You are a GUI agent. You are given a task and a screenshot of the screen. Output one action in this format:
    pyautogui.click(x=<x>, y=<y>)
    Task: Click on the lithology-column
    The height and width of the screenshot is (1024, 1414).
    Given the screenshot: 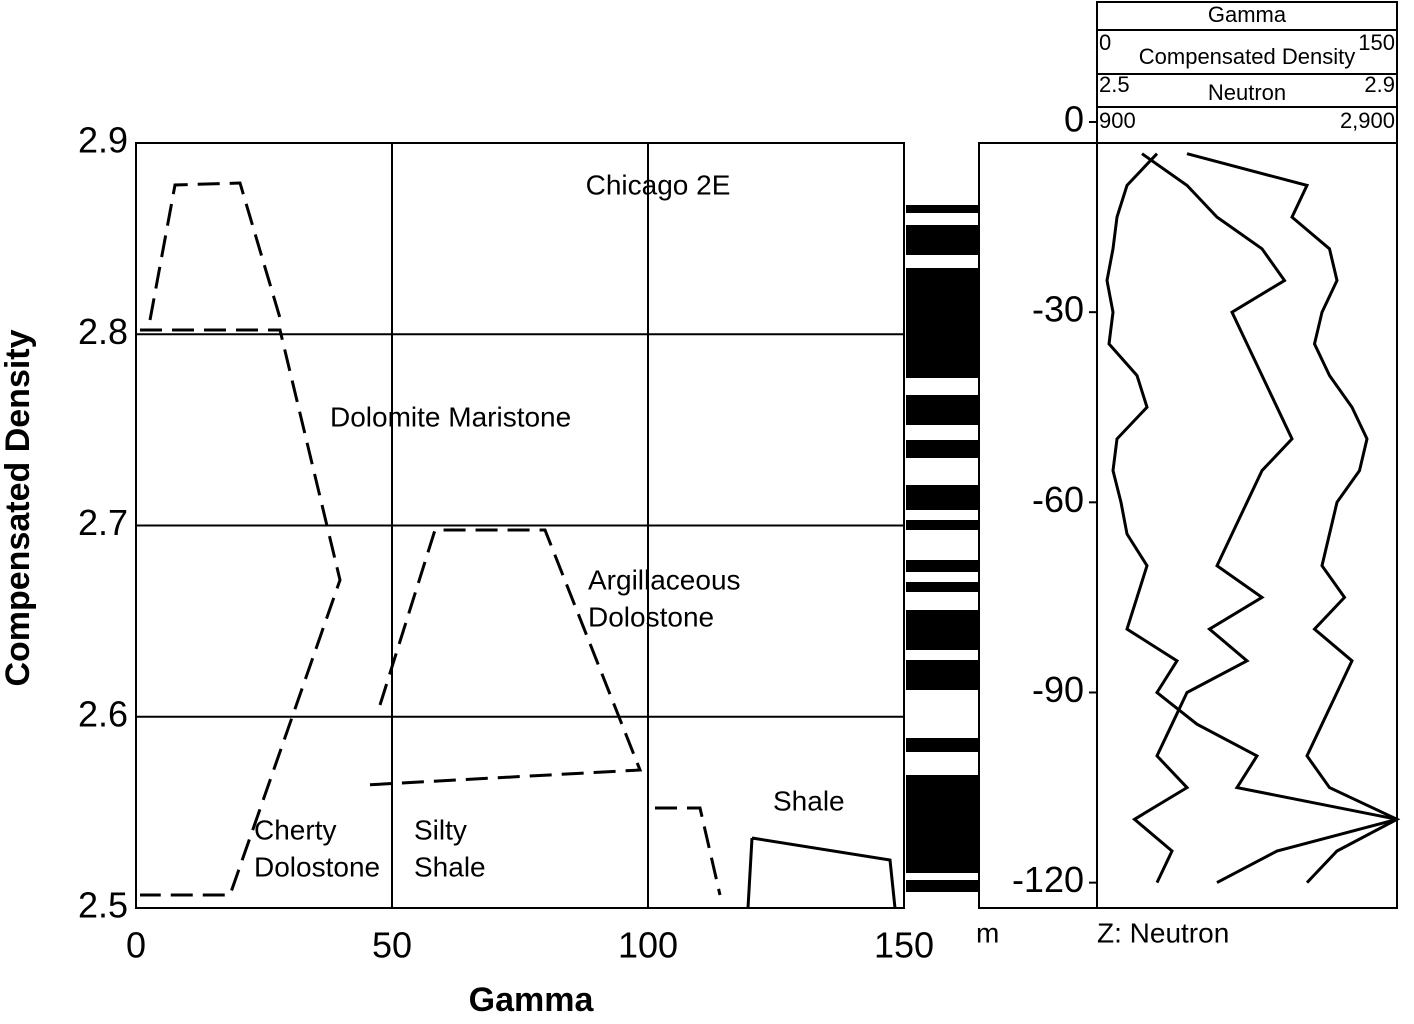 What is the action you would take?
    pyautogui.click(x=942, y=548)
    